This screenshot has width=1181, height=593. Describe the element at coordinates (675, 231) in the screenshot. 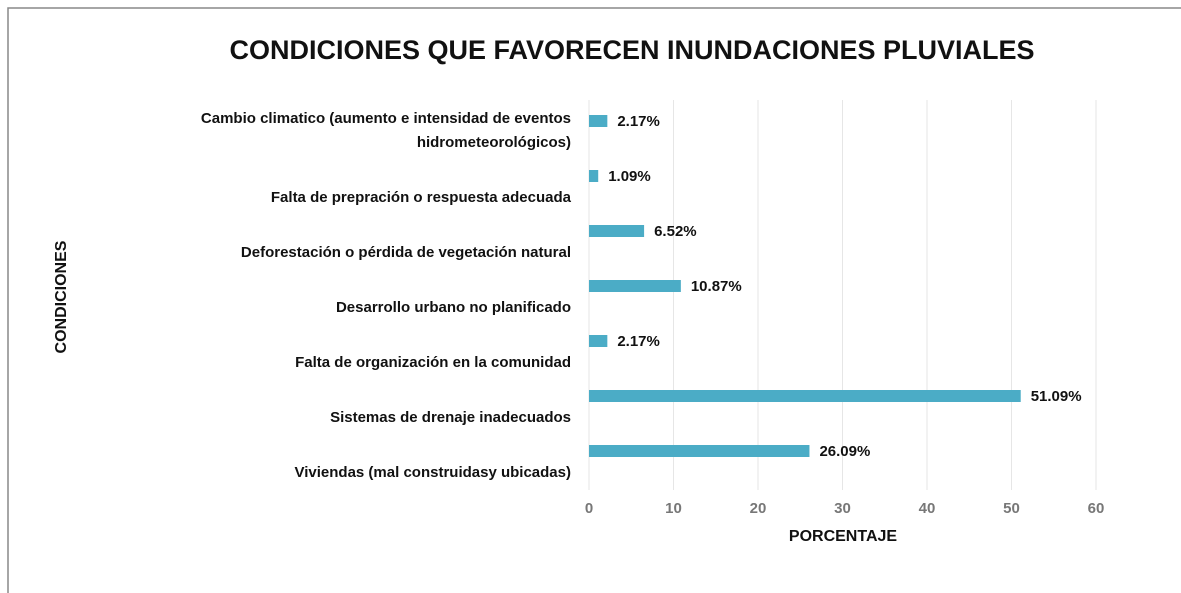

I see `data-label: 6.52%` at that location.